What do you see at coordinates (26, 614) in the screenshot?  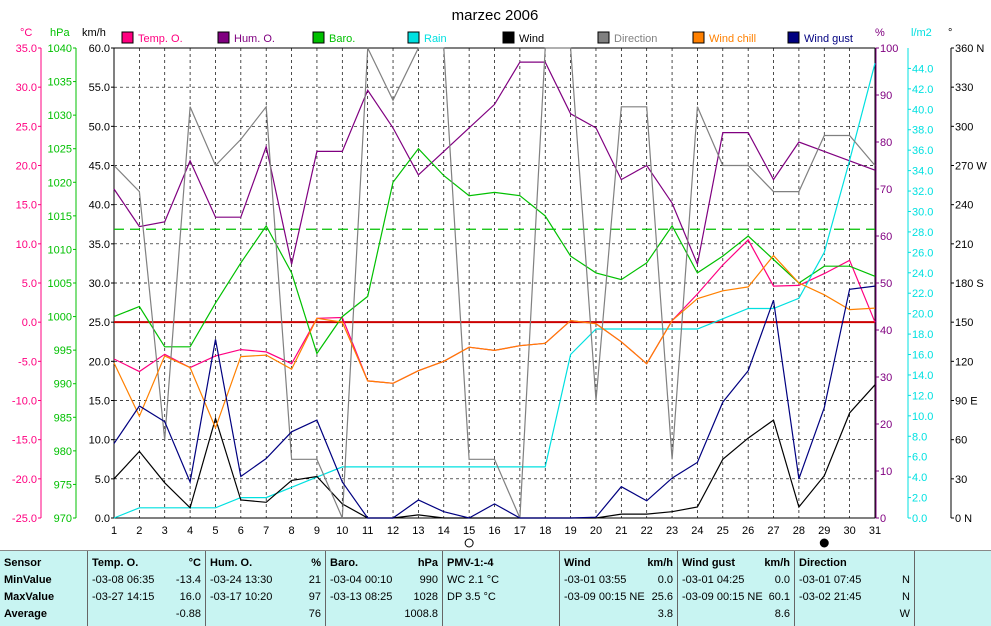 I see `table-row-label: Average` at bounding box center [26, 614].